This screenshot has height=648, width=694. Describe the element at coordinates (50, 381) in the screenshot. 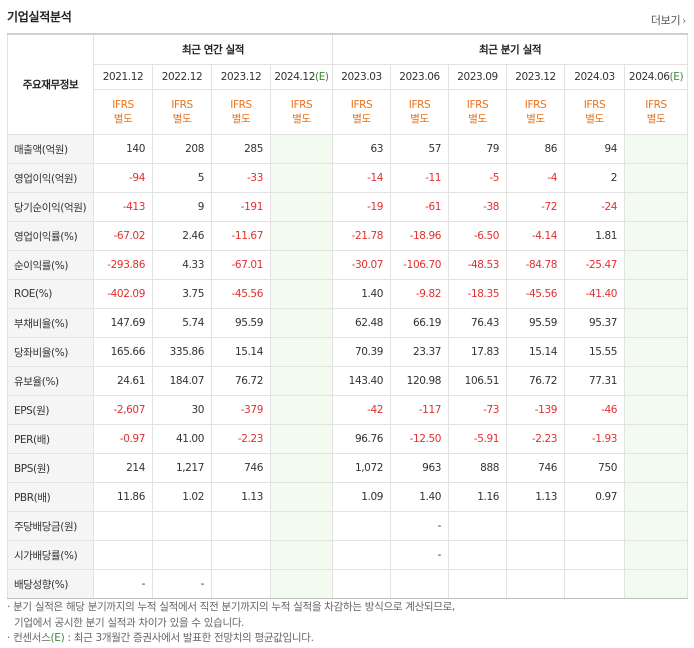

I see `row-label: 유보율(%)` at that location.